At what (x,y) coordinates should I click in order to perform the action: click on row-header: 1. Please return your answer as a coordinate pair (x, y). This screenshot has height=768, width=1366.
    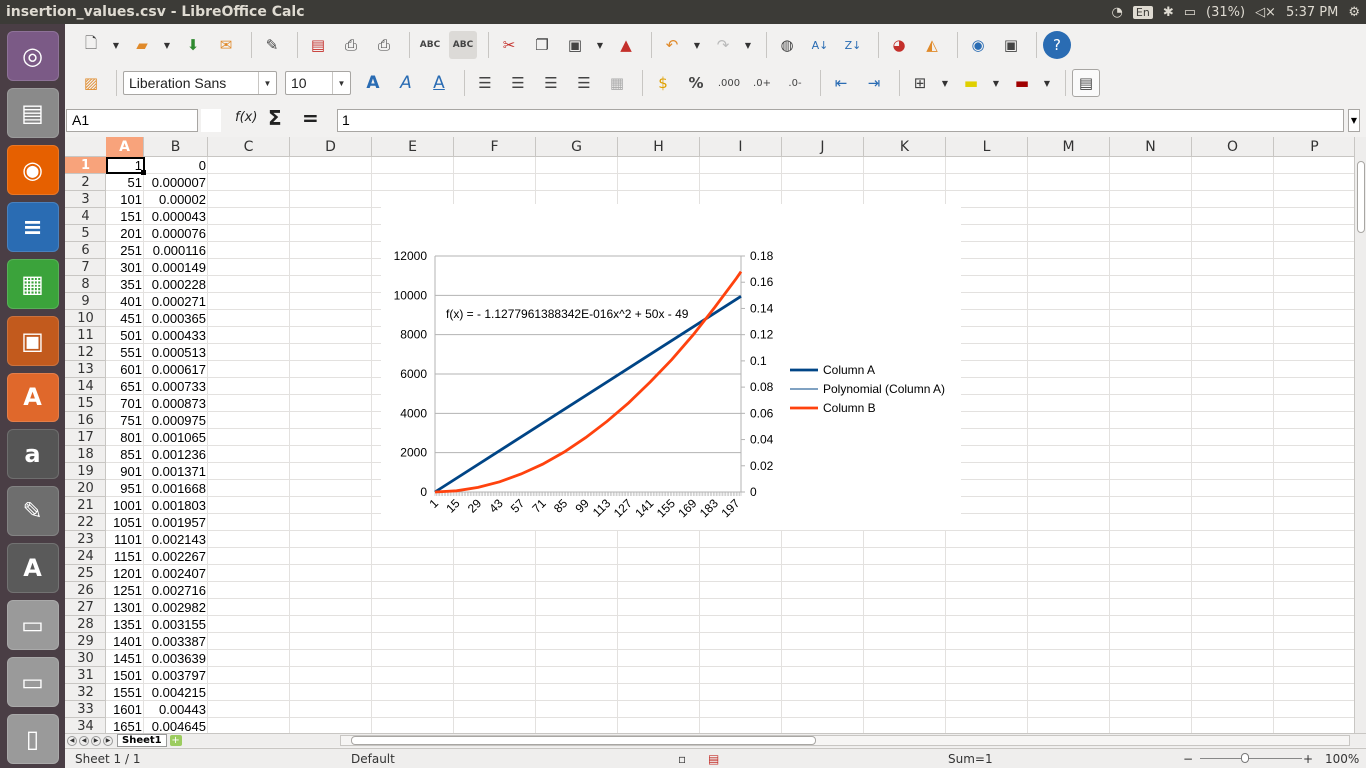
    Looking at the image, I should click on (85, 165).